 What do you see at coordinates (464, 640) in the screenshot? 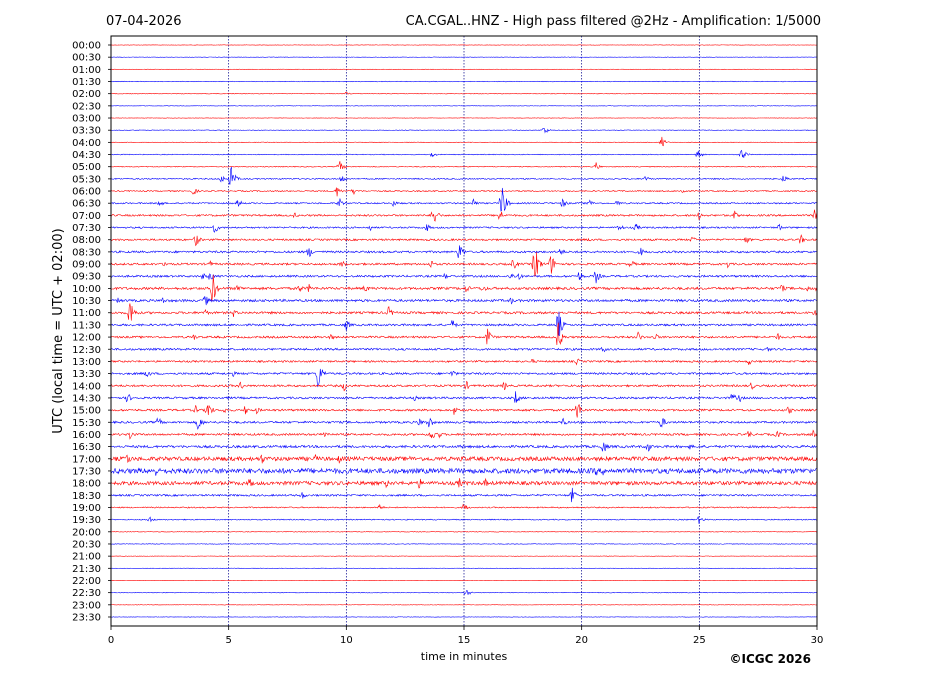
I see `x-tick-label: 15` at bounding box center [464, 640].